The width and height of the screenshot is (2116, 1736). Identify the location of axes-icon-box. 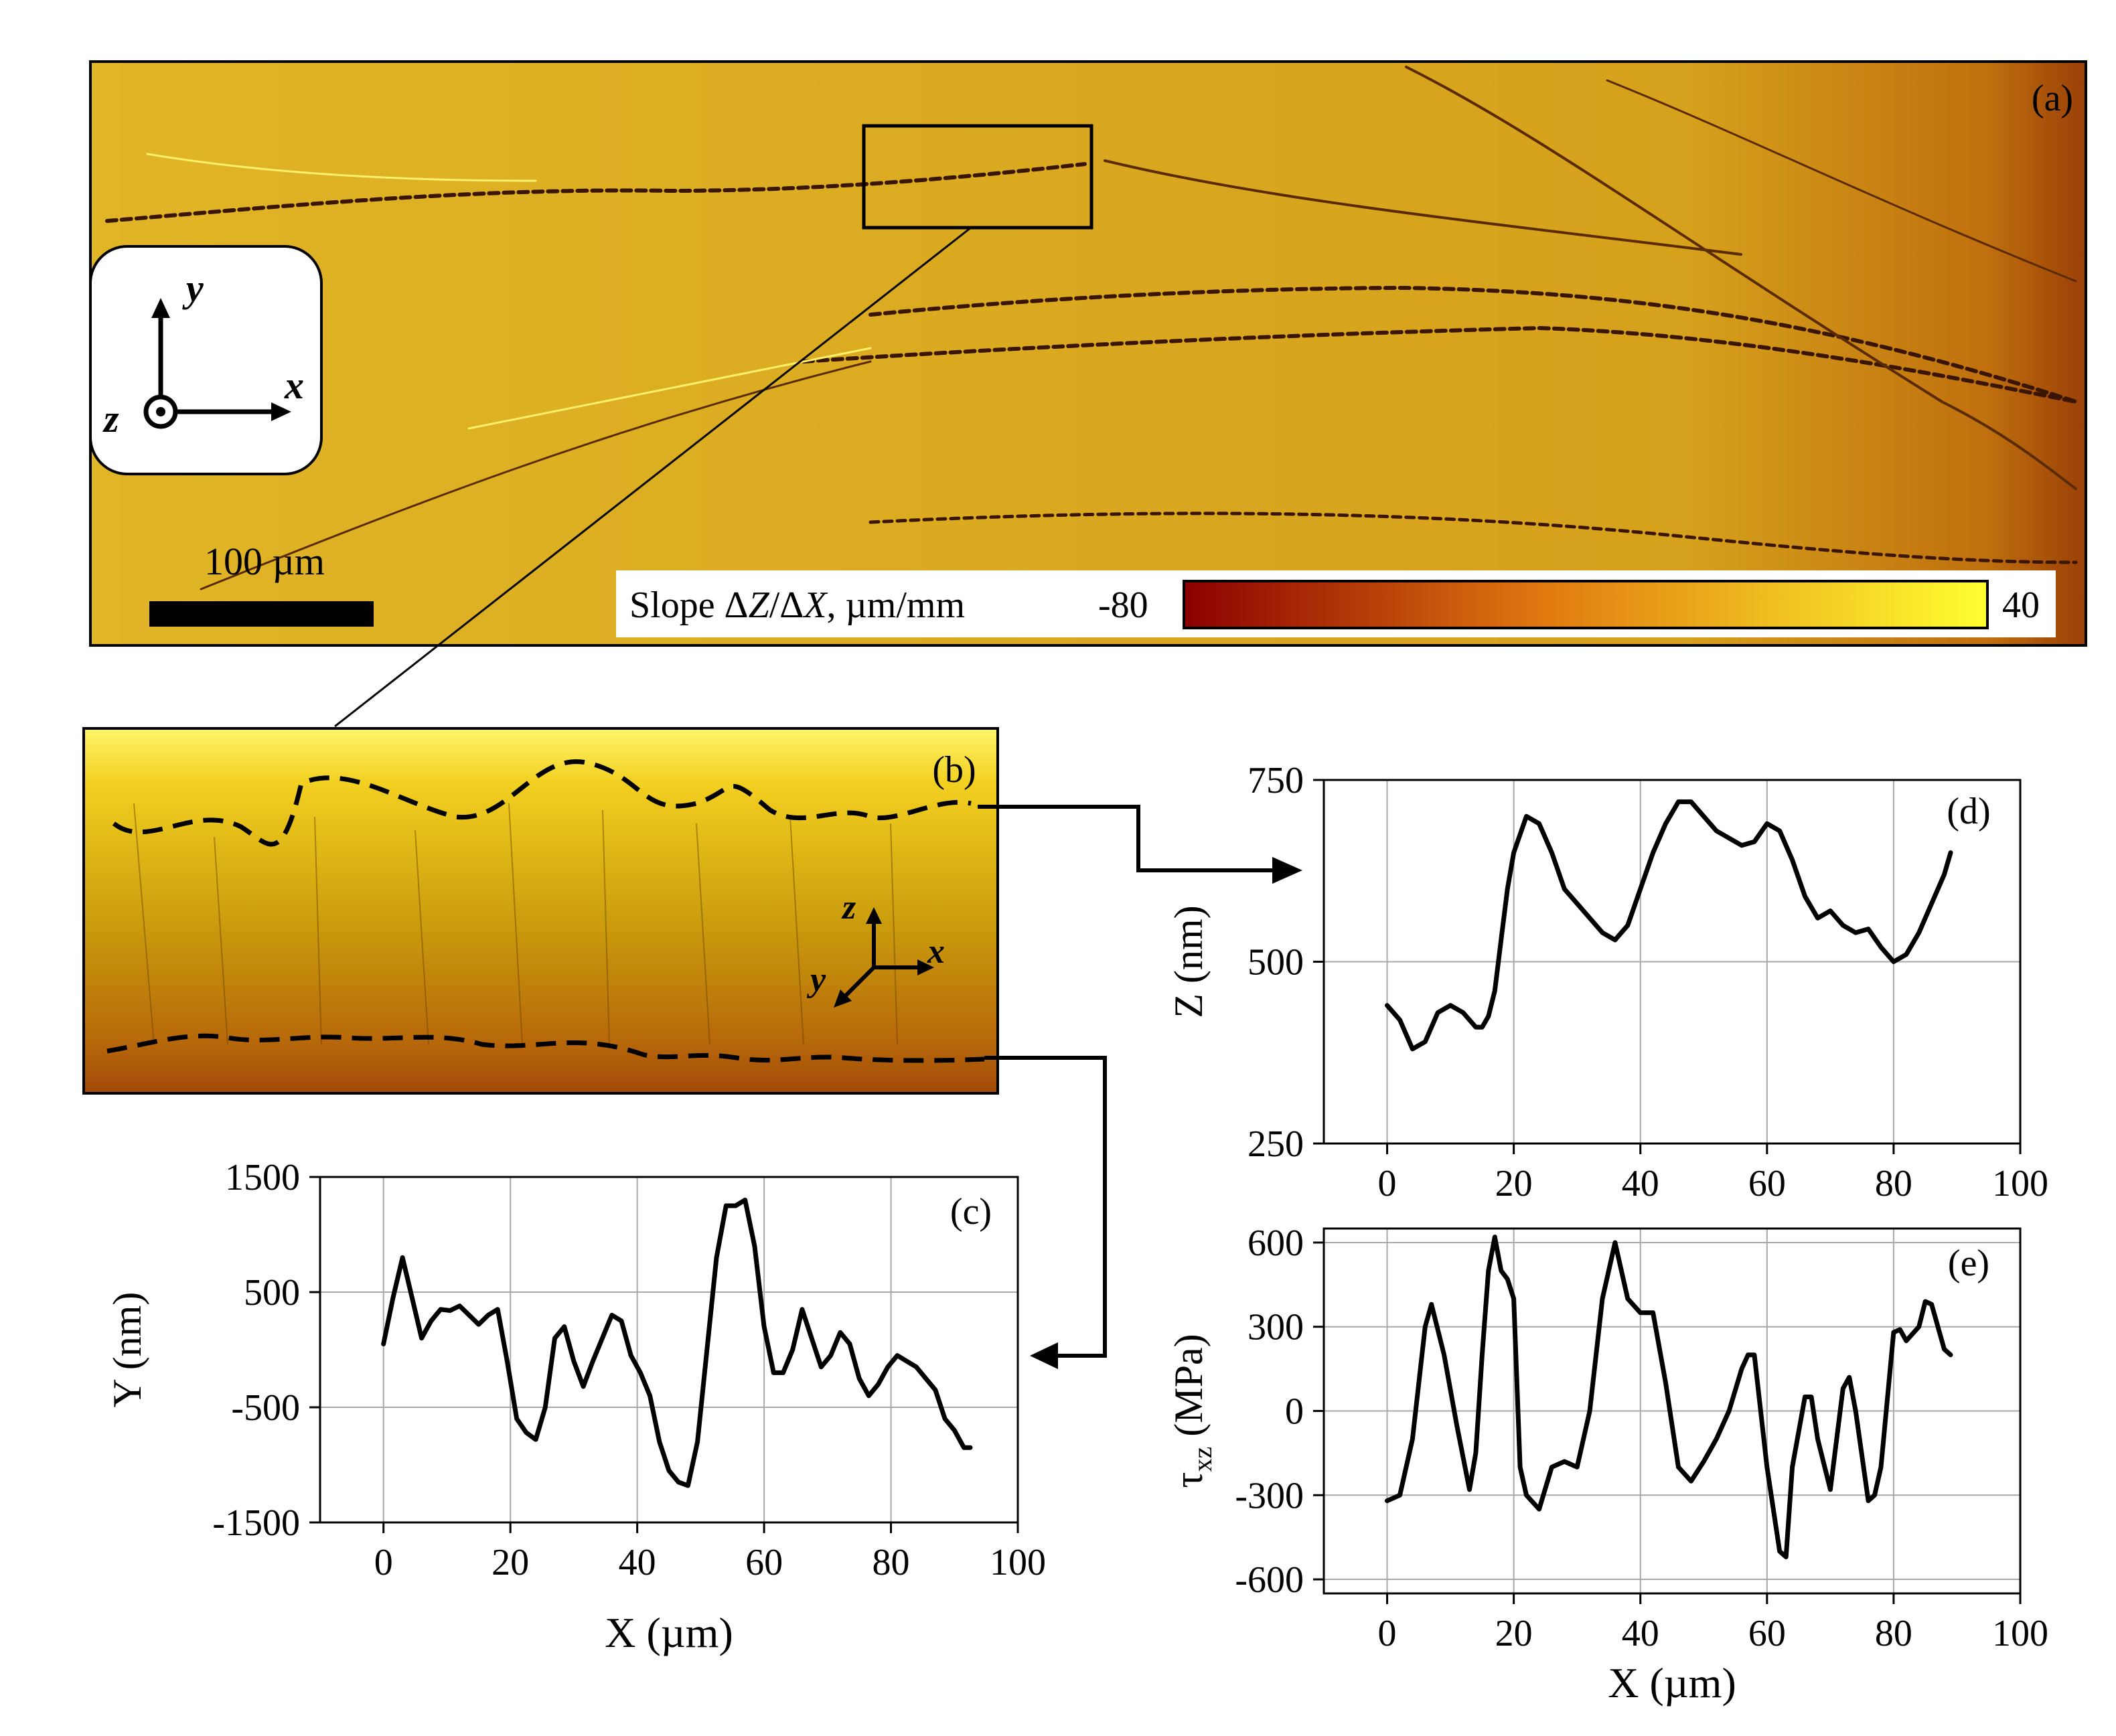
(206, 360).